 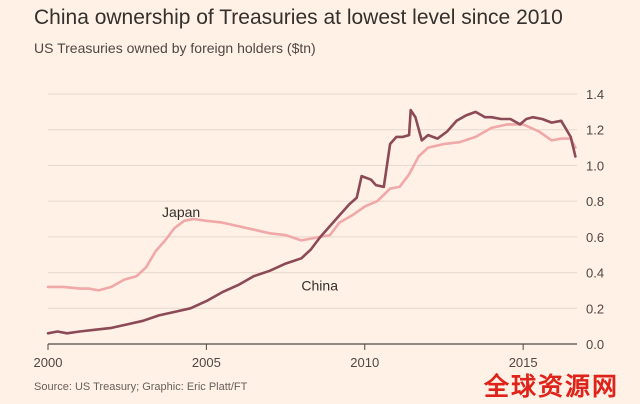 I want to click on x-tick-label: 2005, so click(x=206, y=362).